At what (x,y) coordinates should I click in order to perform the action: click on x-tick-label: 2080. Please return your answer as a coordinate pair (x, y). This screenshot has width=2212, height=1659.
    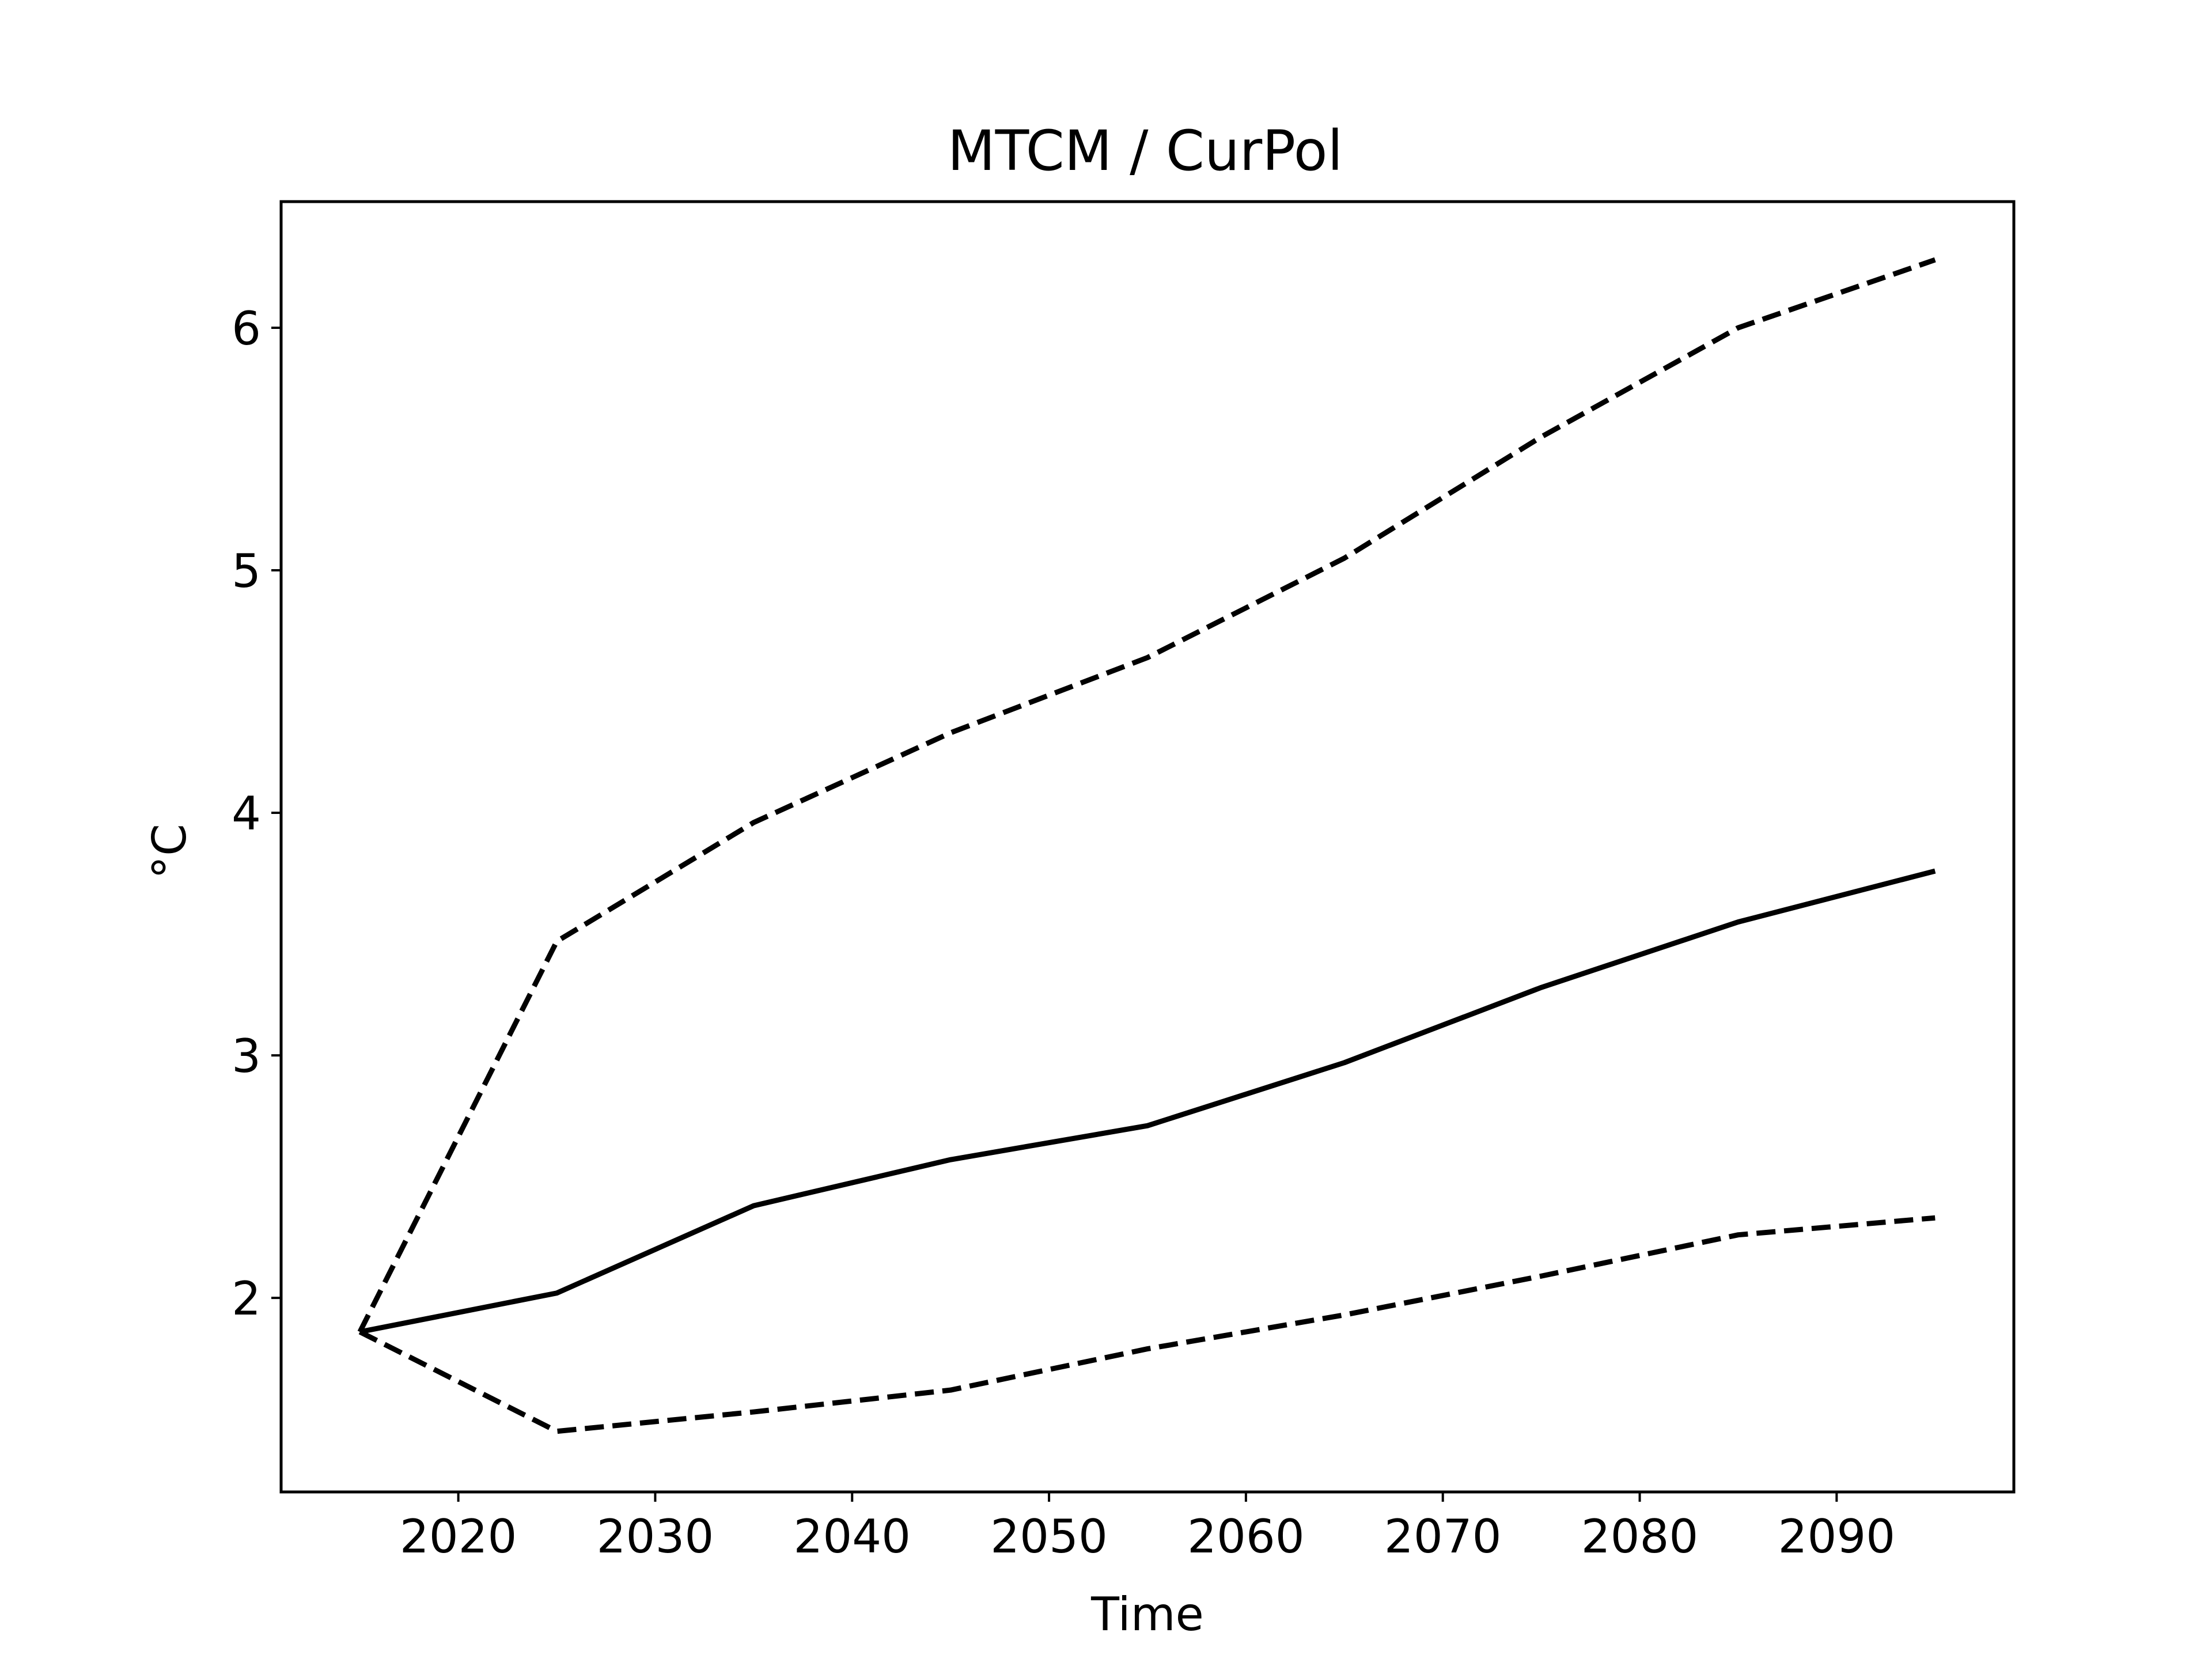
    Looking at the image, I should click on (1640, 1536).